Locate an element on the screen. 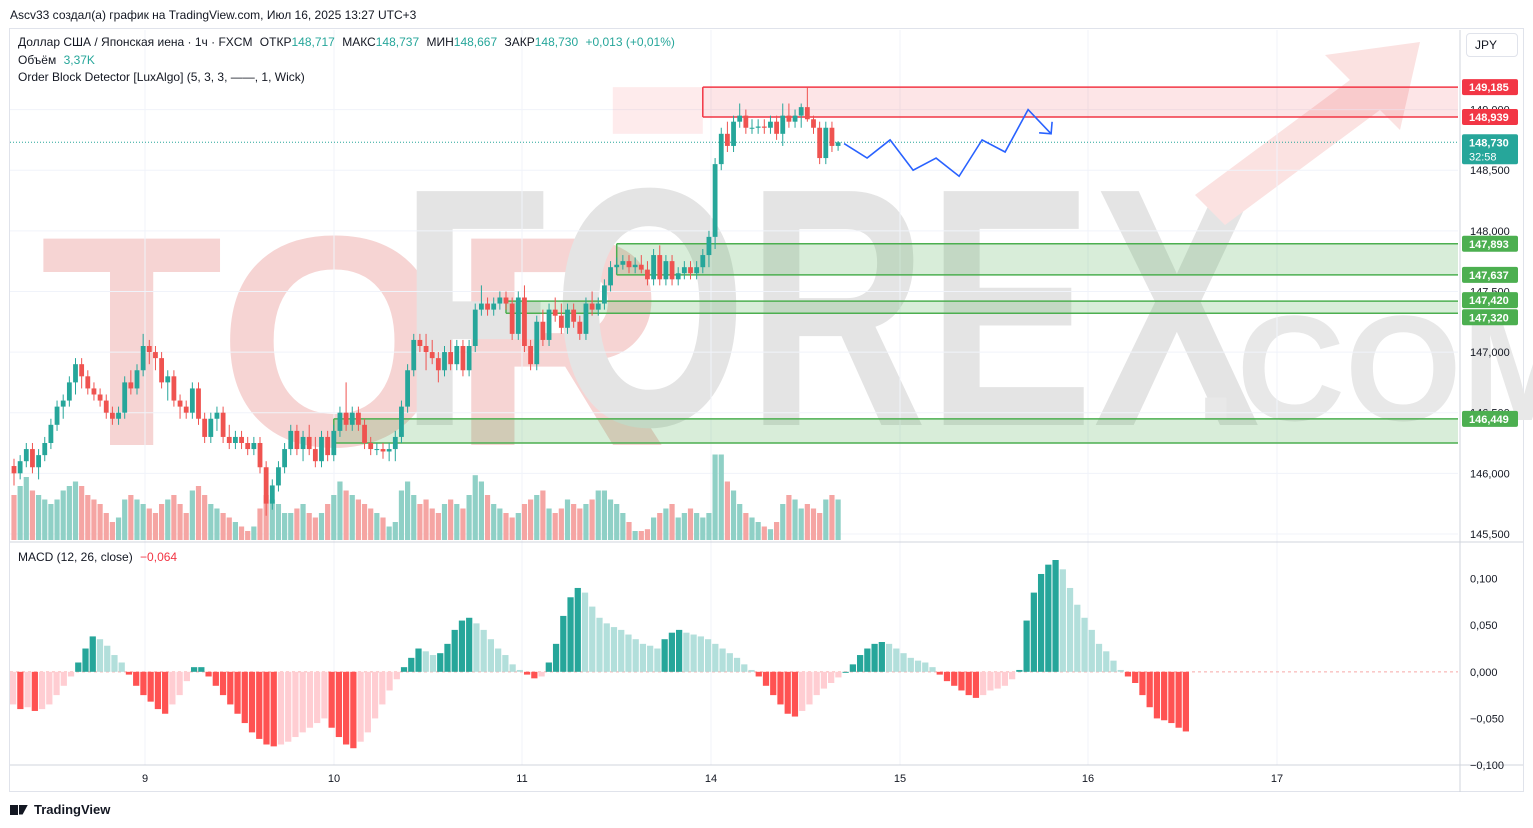 The width and height of the screenshot is (1533, 828). macd-legend: MACD (12, 26, close) −0,064 is located at coordinates (99, 557).